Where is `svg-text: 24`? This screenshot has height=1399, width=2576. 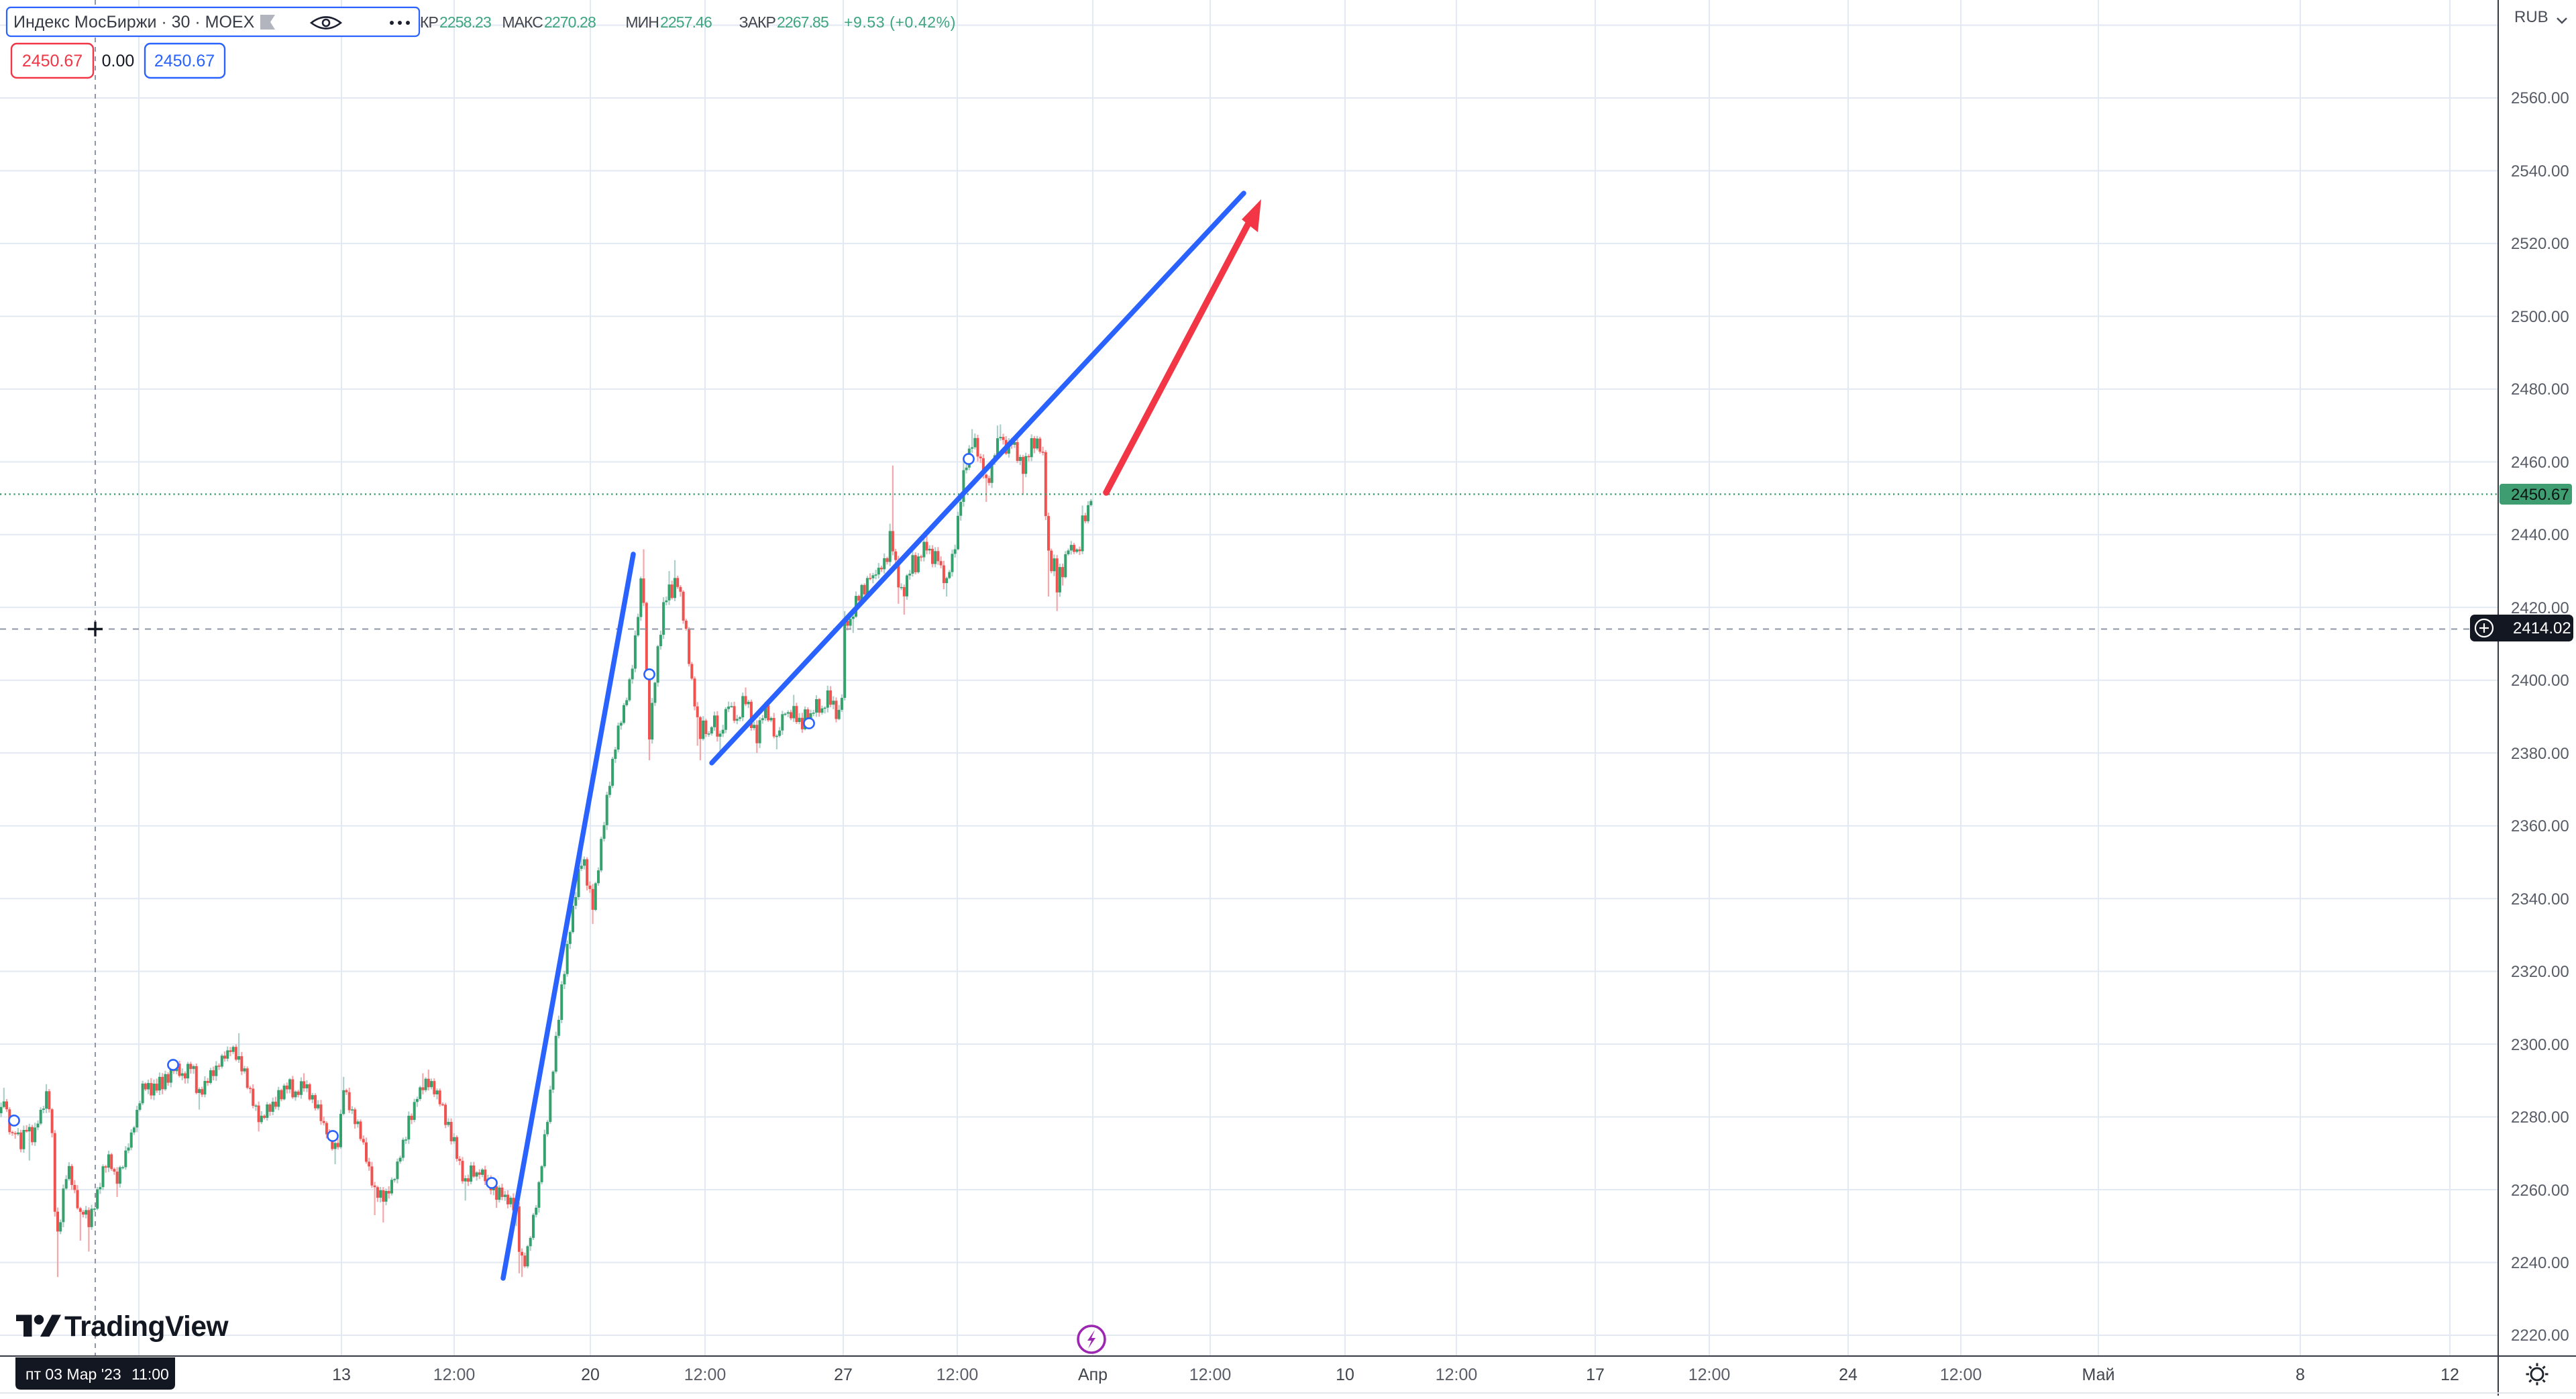
svg-text: 24 is located at coordinates (1848, 1374).